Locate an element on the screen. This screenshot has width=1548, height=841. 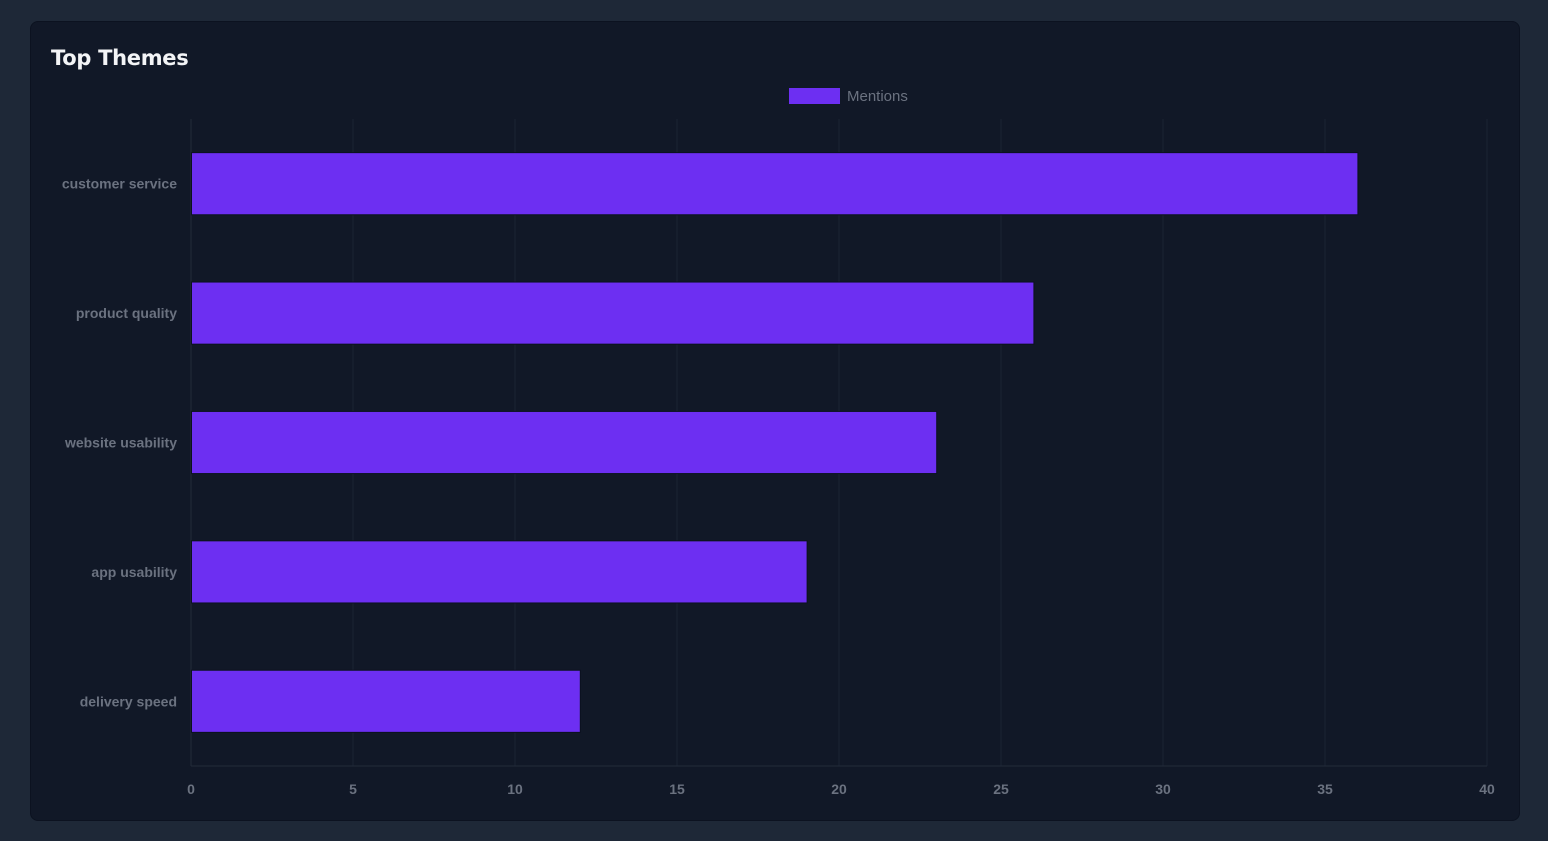
y-tick-label: product quality is located at coordinates (126, 313).